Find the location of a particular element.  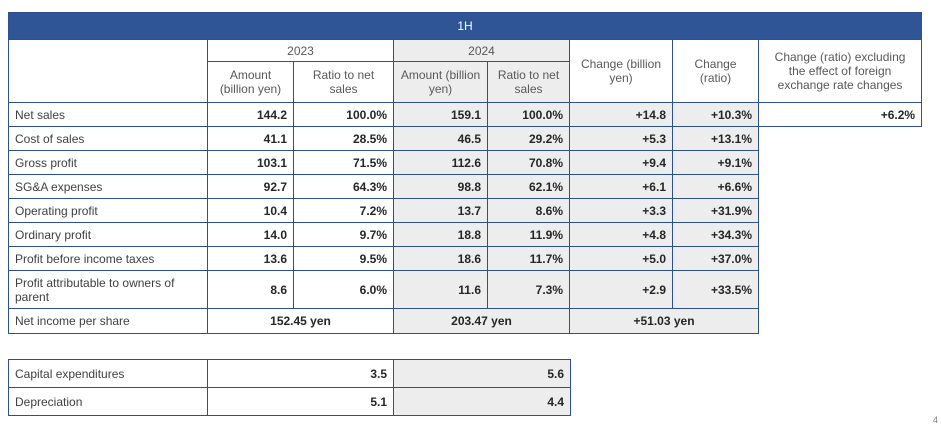

row-label: Net sales is located at coordinates (108, 114).